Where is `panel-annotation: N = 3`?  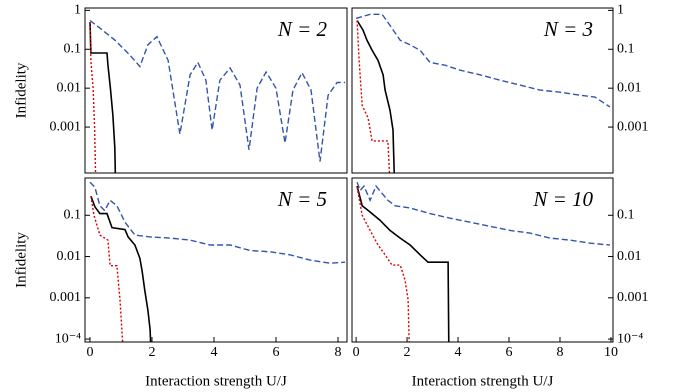 panel-annotation: N = 3 is located at coordinates (568, 29).